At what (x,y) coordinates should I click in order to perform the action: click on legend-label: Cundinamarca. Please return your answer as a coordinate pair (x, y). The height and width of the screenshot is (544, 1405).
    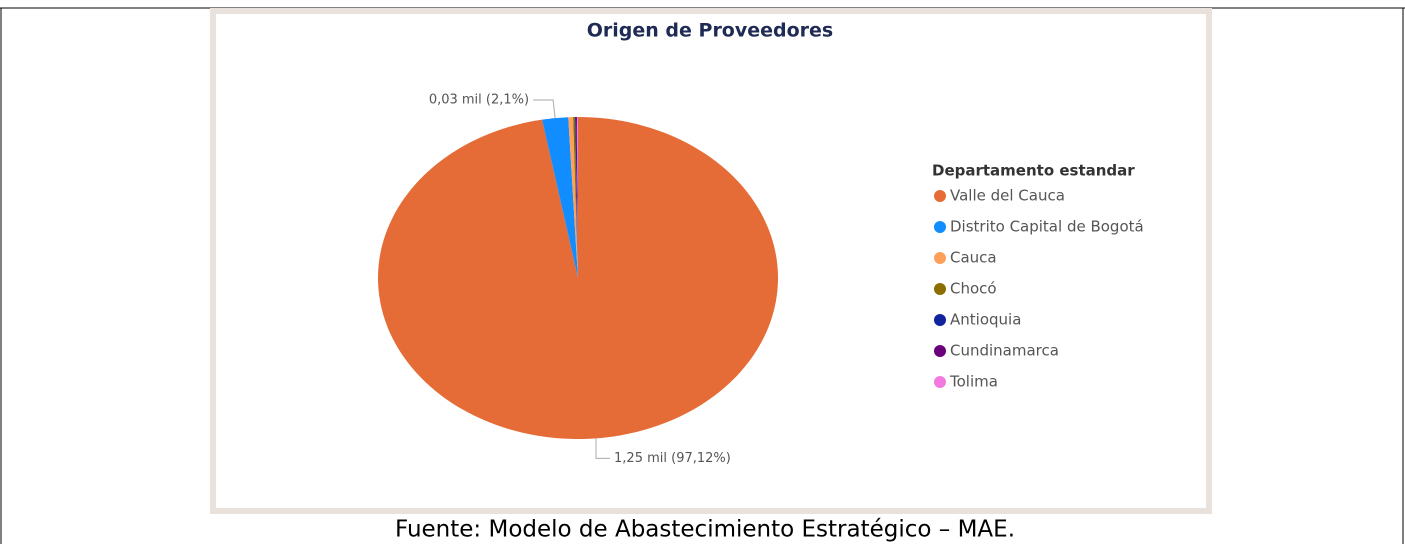
    Looking at the image, I should click on (1004, 351).